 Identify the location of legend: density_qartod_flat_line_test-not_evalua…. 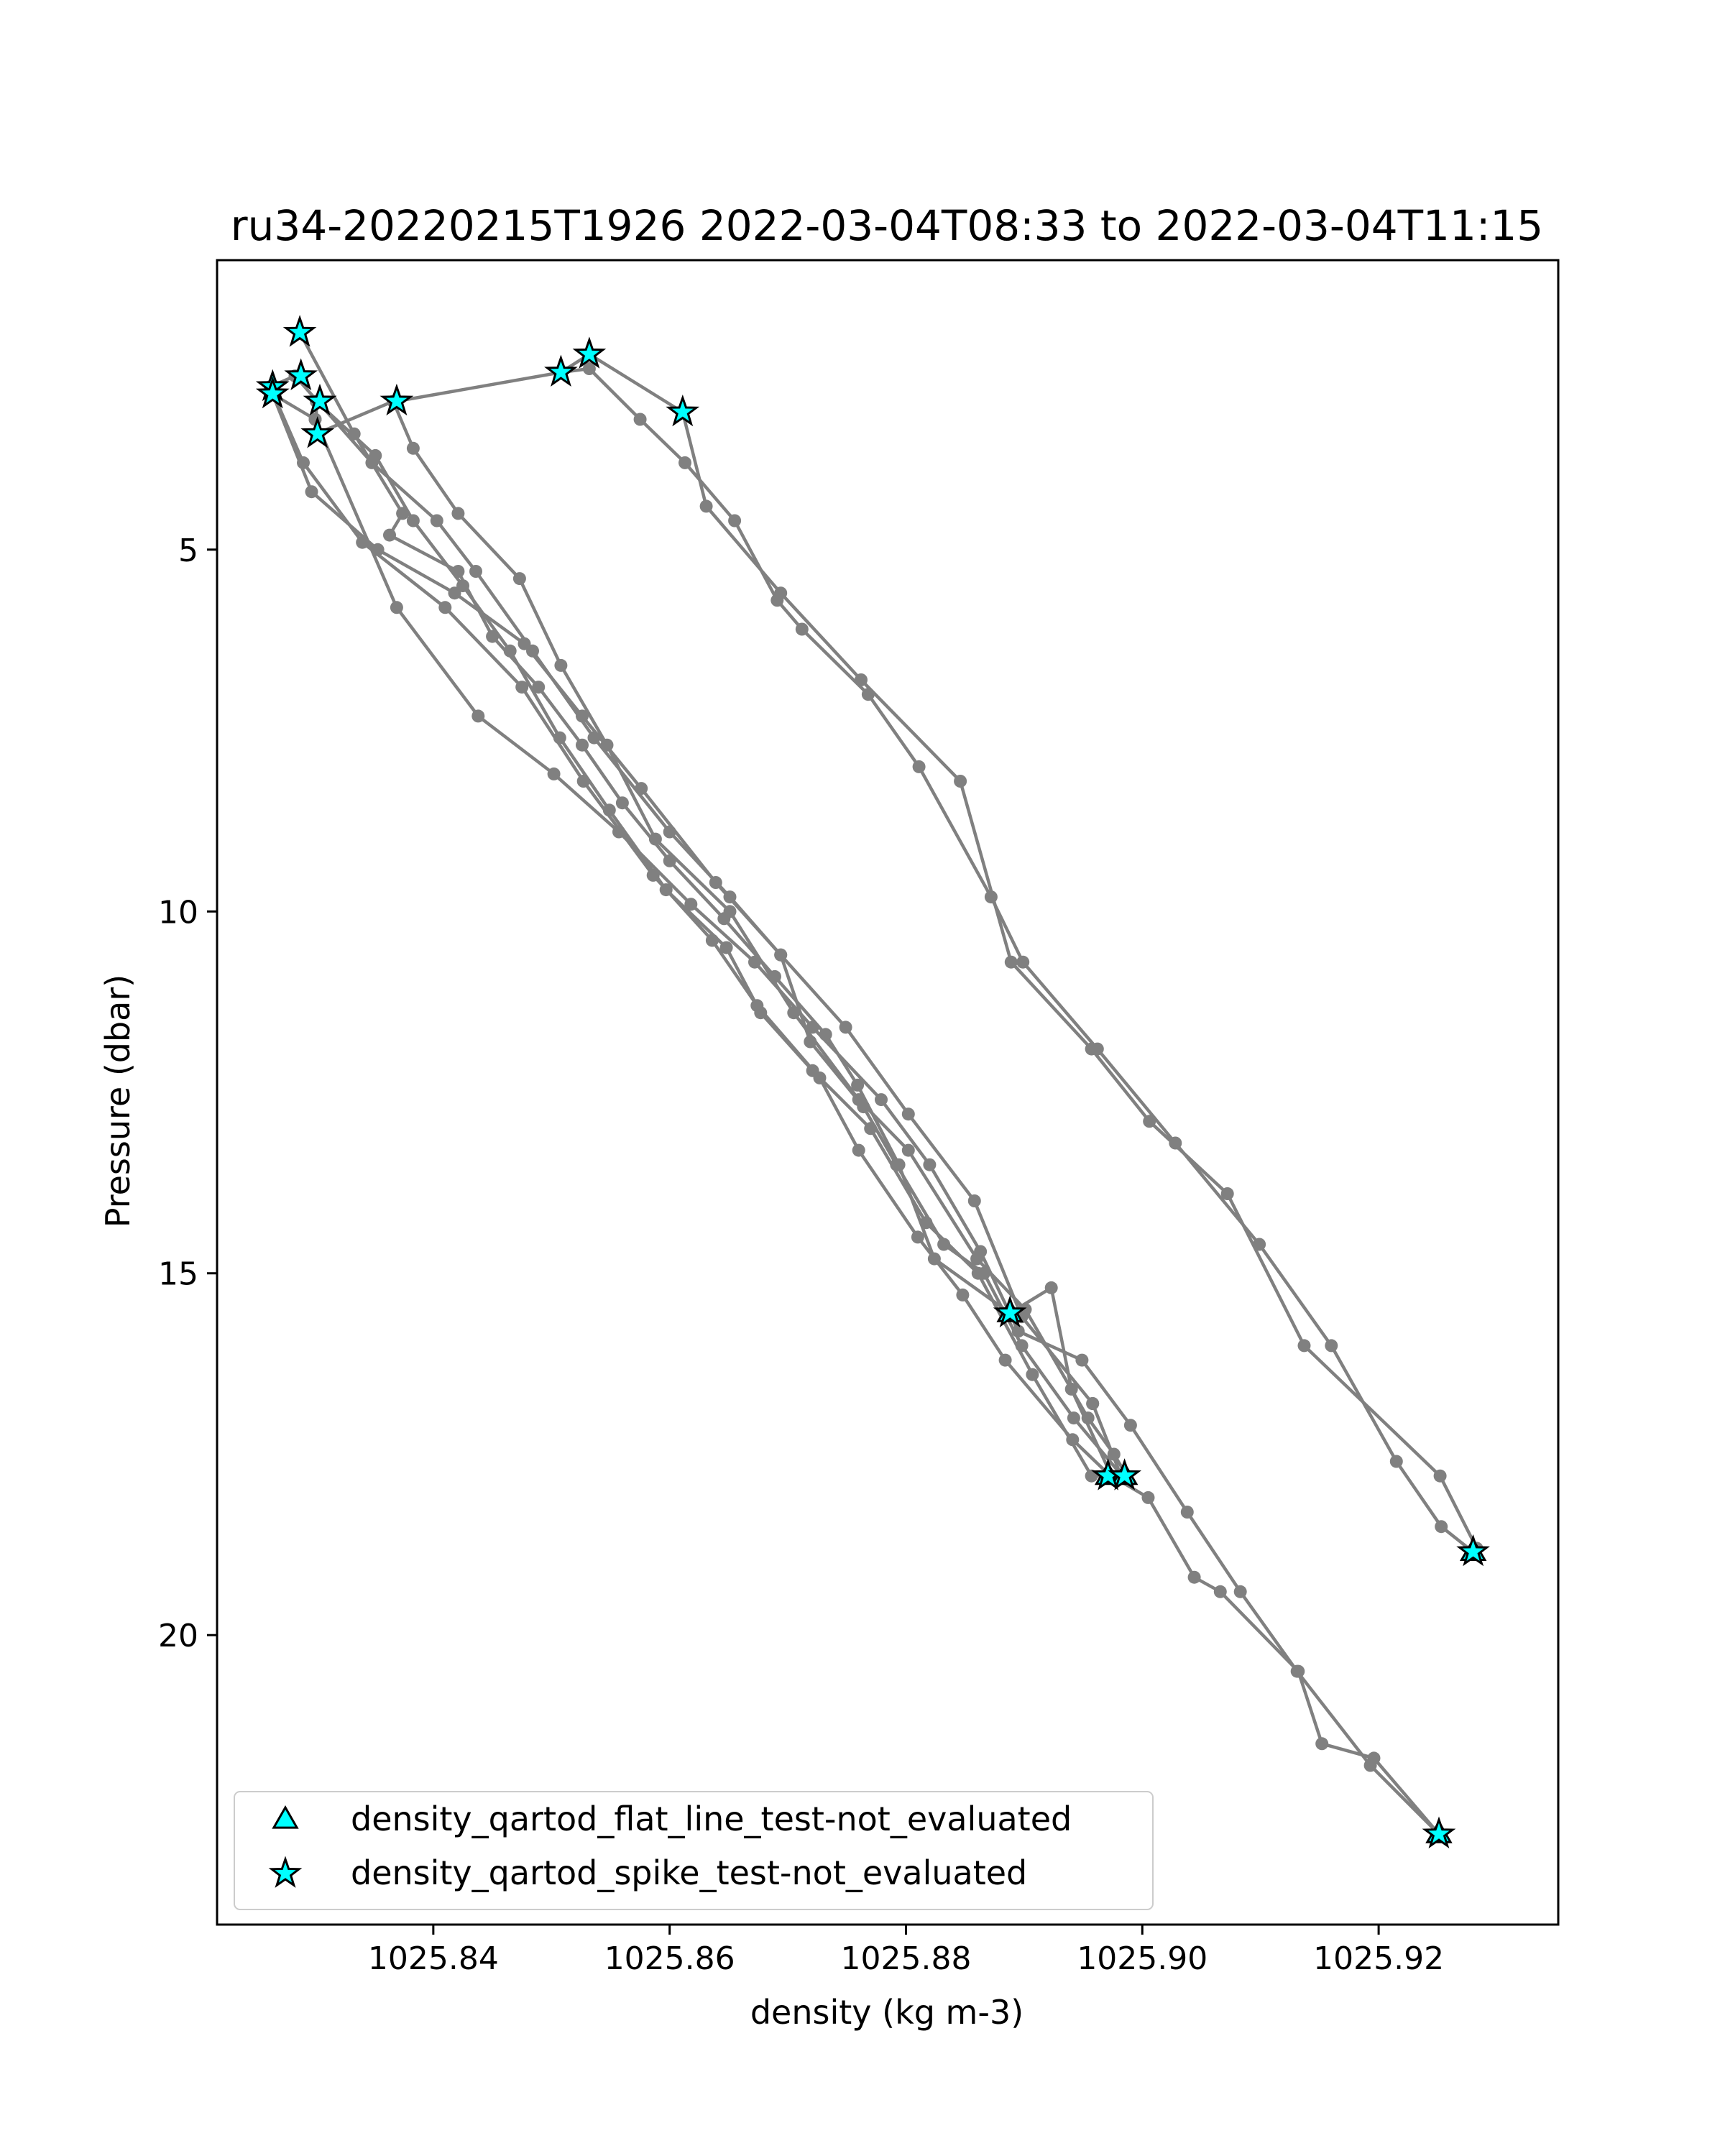
(694, 1851).